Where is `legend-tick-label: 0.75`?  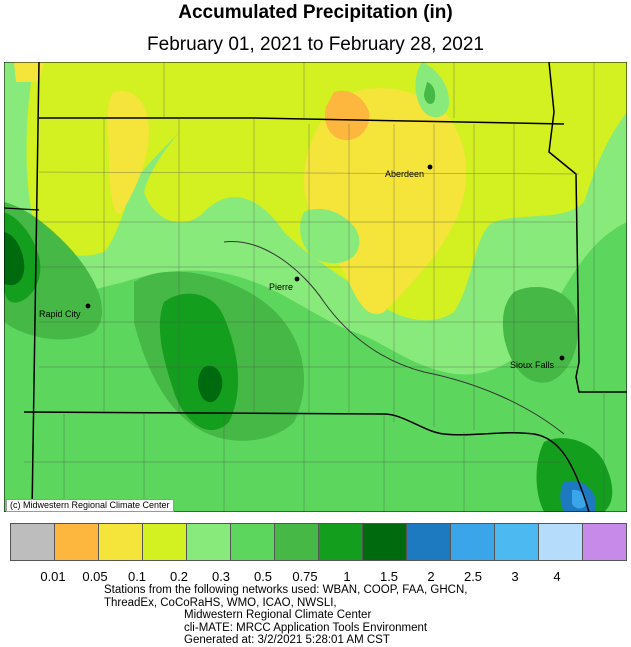 legend-tick-label: 0.75 is located at coordinates (305, 576).